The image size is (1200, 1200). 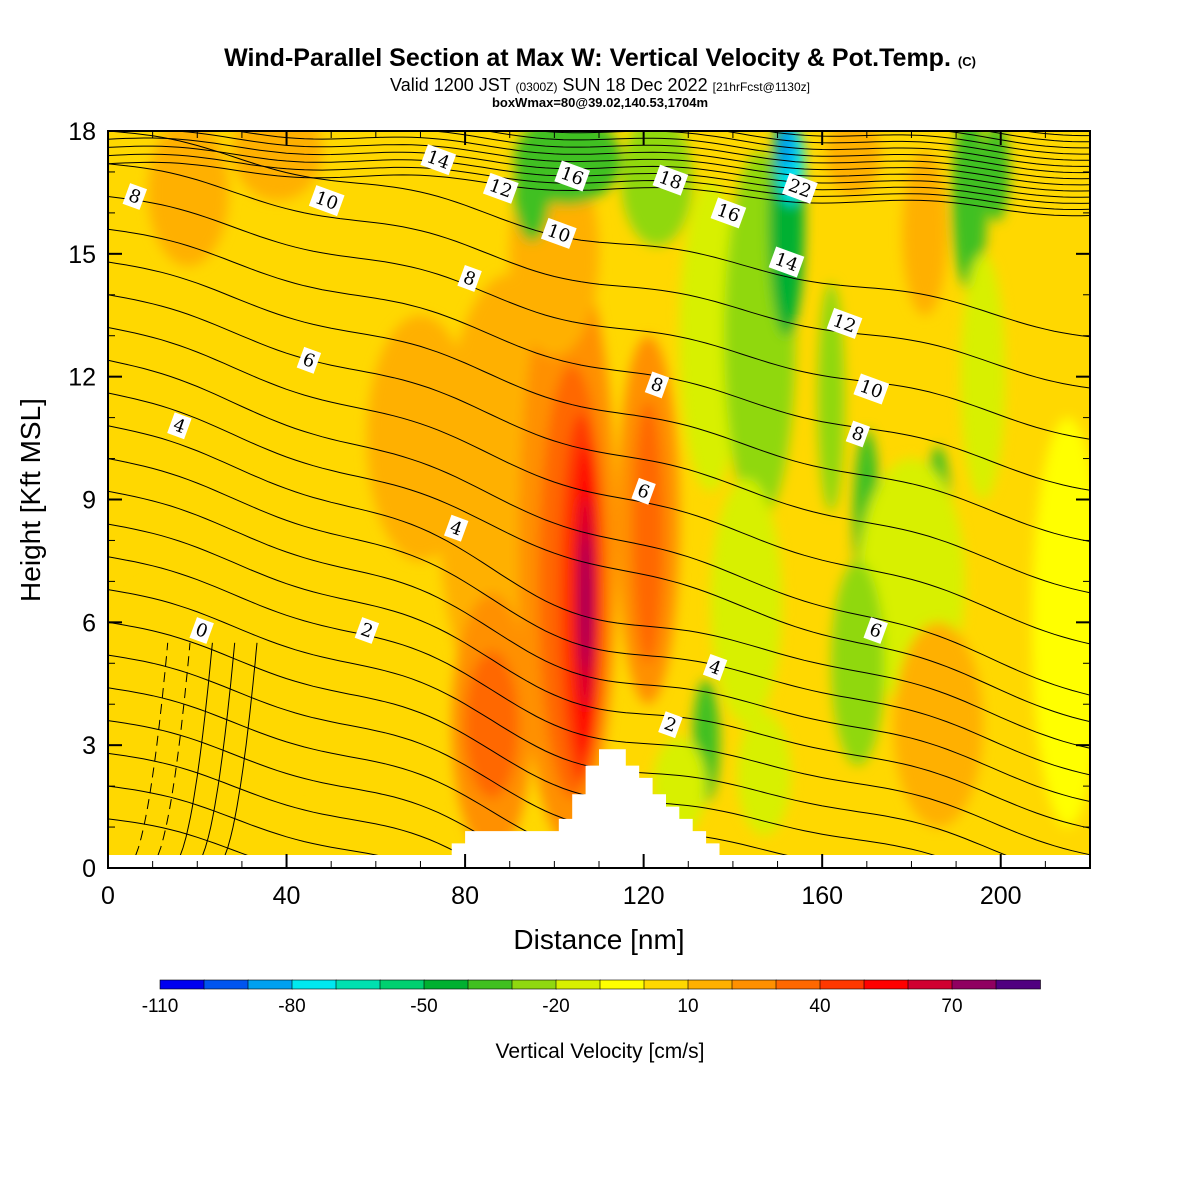 What do you see at coordinates (82, 255) in the screenshot?
I see `y-tick-label: 15` at bounding box center [82, 255].